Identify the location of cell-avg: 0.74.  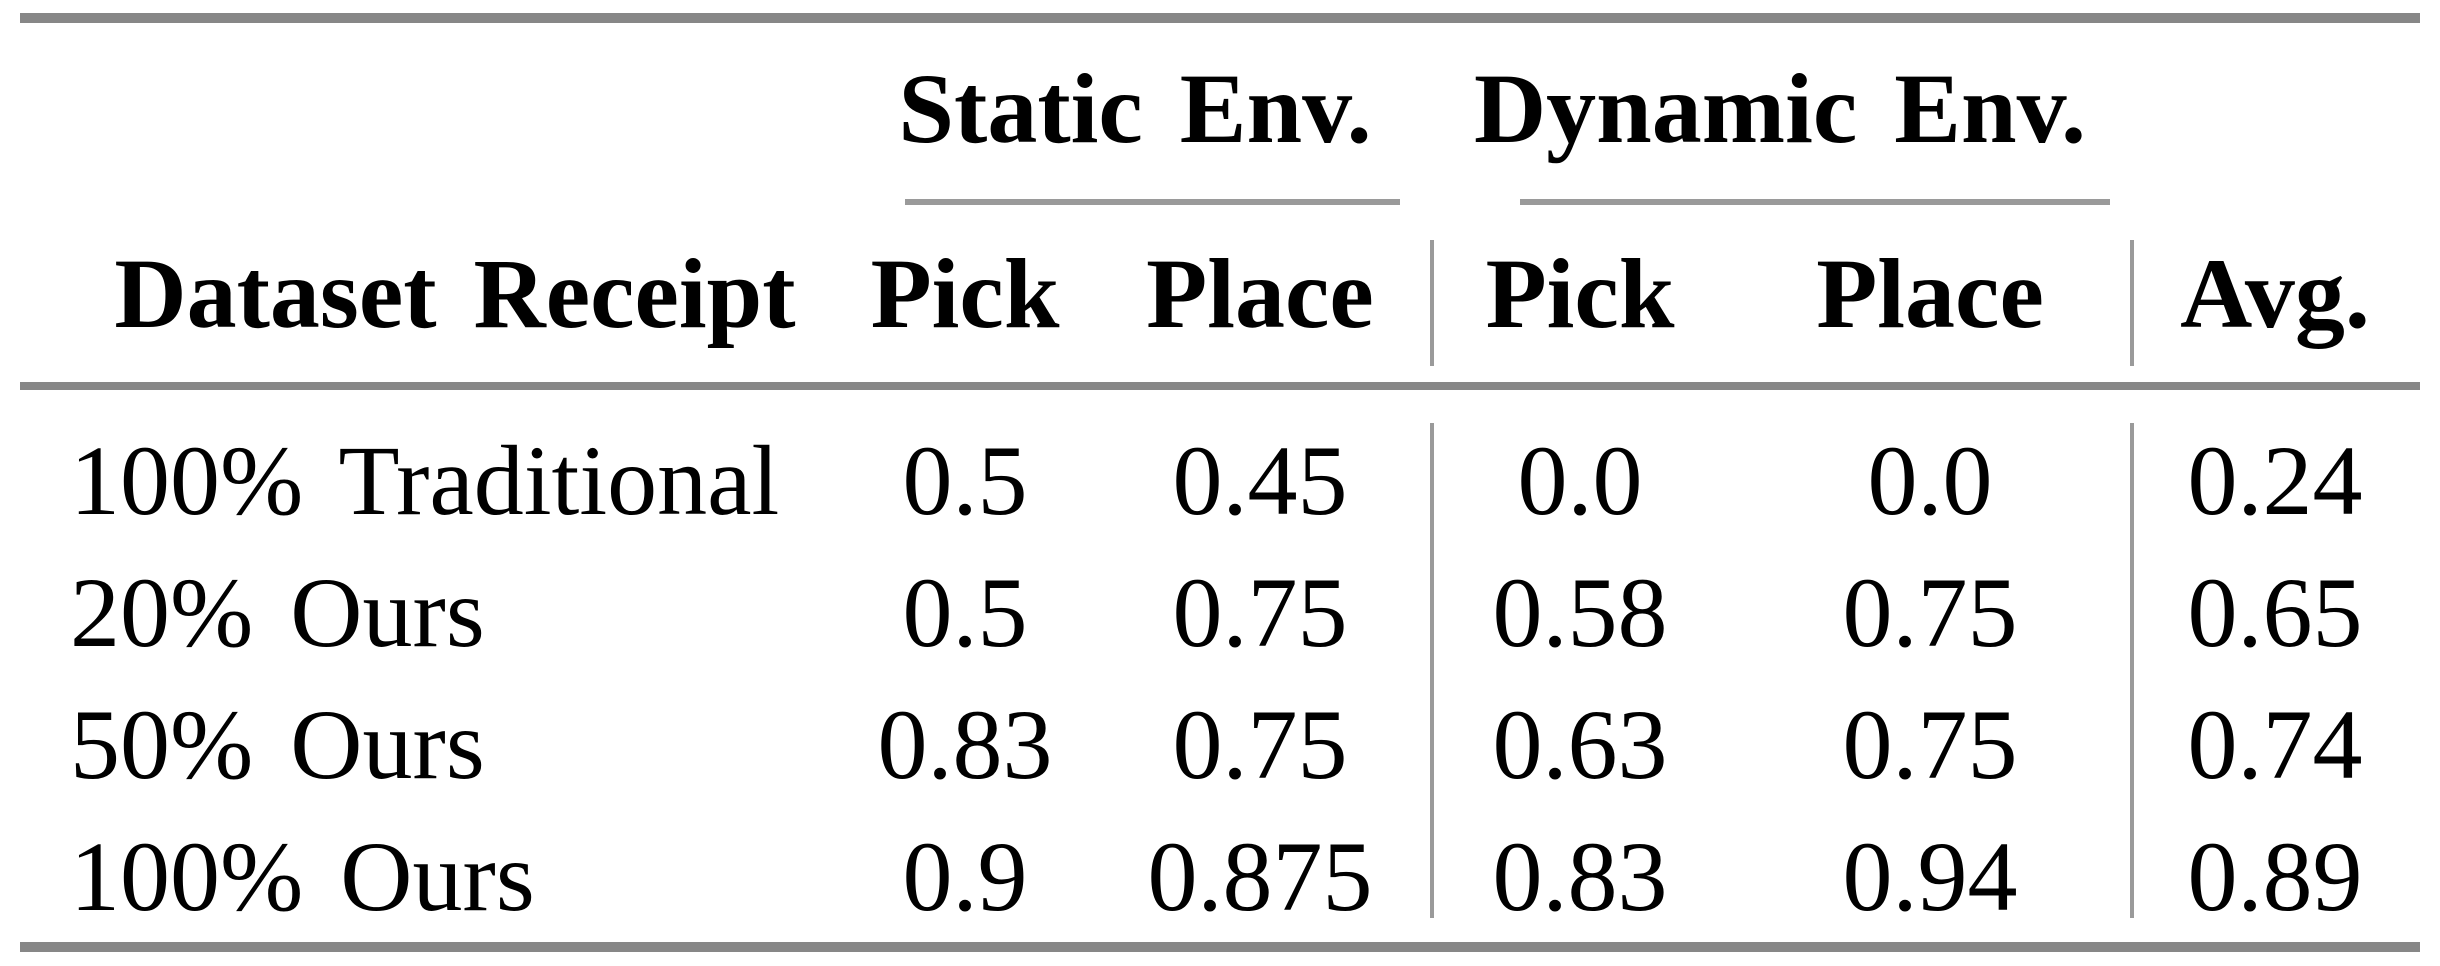
(2275, 744).